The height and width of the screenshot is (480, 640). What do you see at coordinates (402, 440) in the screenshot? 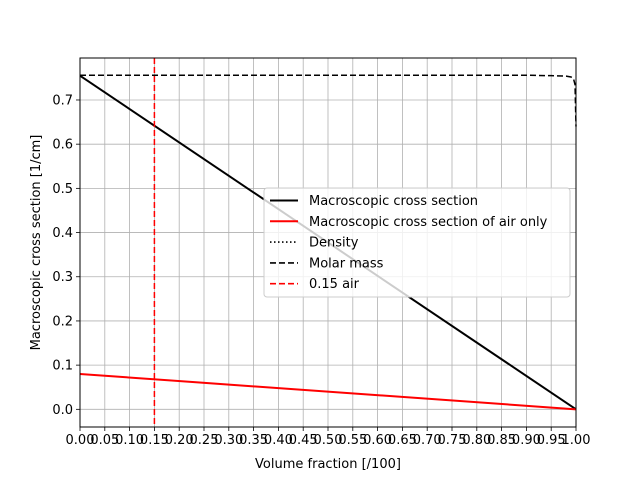
I see `x-tick-label: 0.65` at bounding box center [402, 440].